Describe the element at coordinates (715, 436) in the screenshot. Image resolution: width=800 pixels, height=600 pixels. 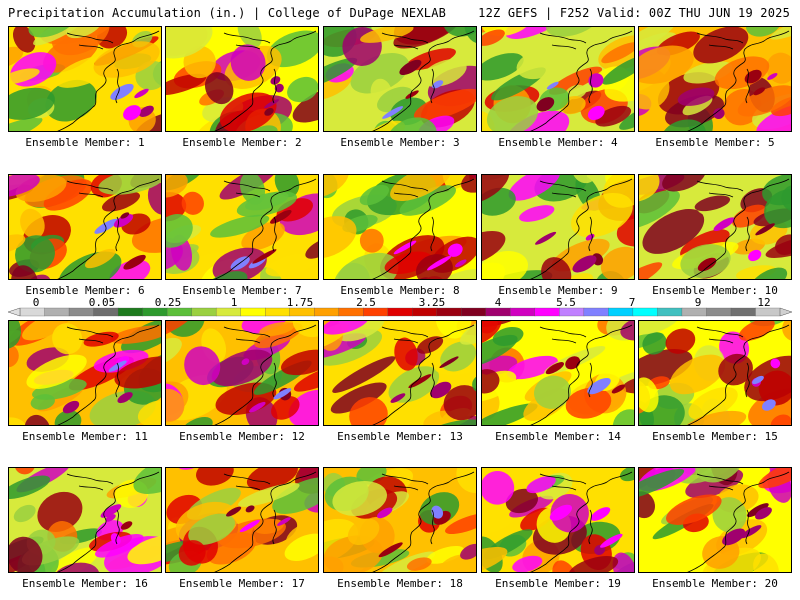
I see `ensemble-member-label: Ensemble Member: 15` at that location.